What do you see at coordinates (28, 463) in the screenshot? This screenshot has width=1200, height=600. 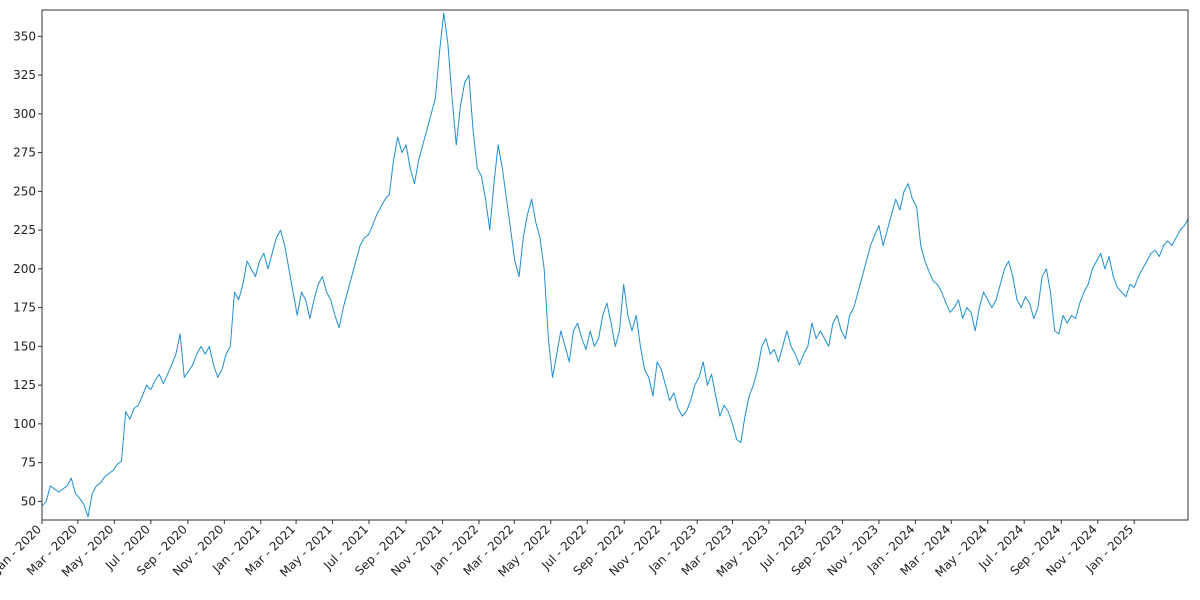 I see `y-tick-label: 75` at bounding box center [28, 463].